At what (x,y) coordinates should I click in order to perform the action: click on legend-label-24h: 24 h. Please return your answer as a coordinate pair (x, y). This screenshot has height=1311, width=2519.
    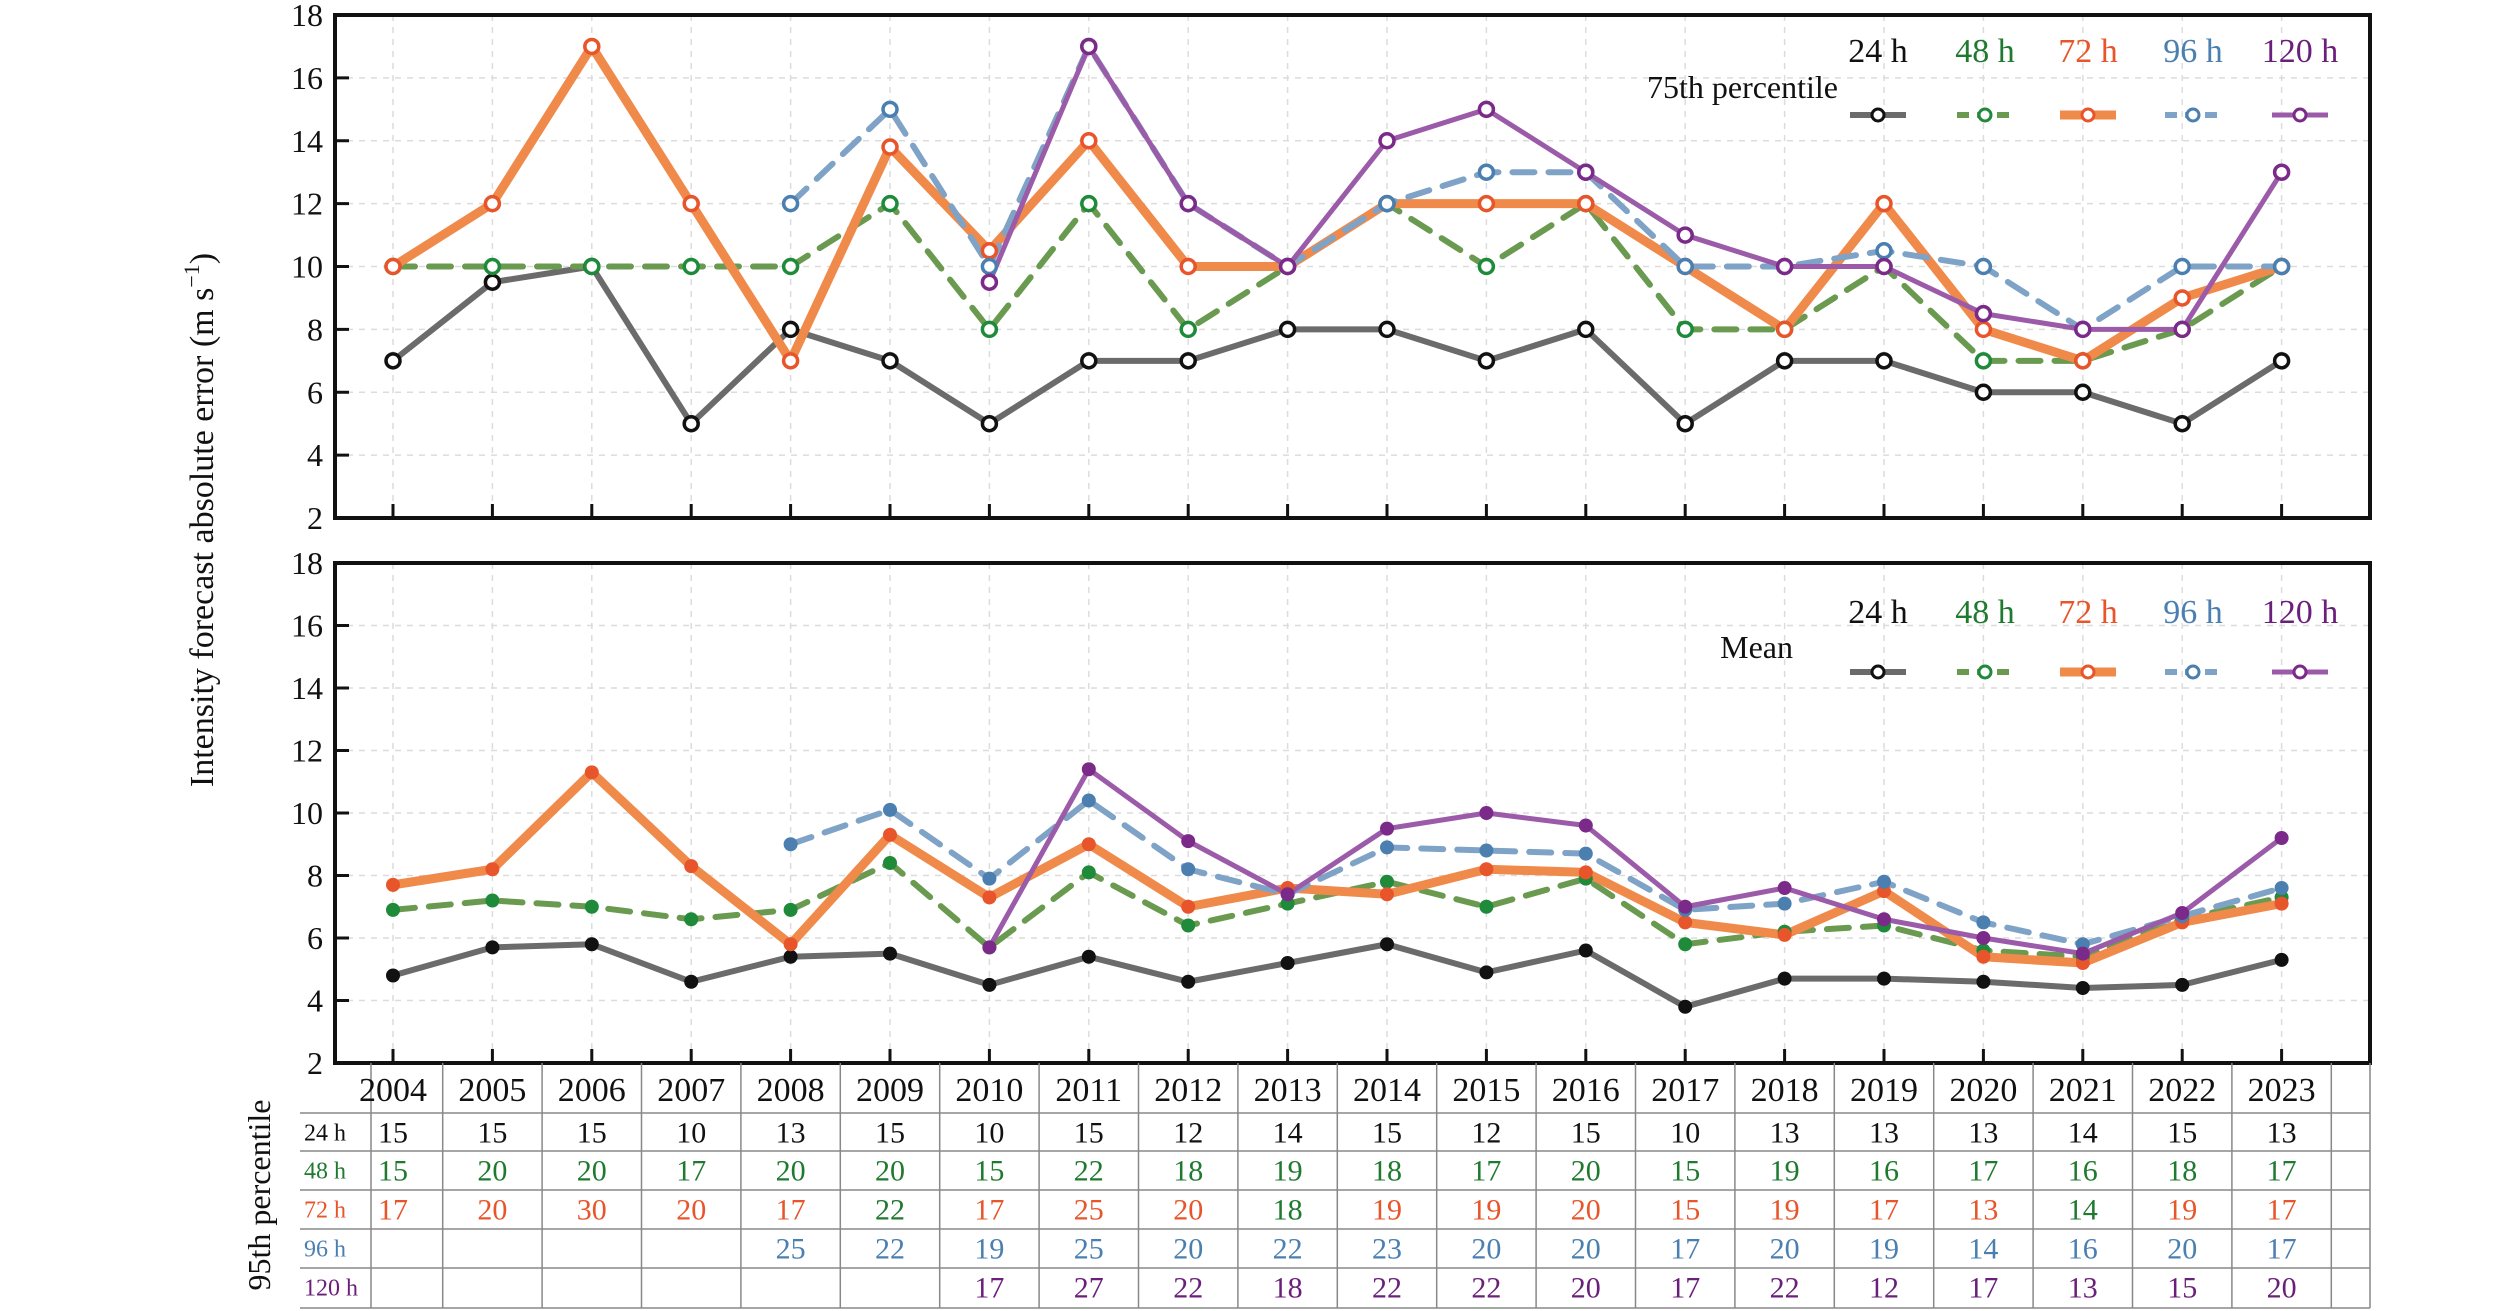
    Looking at the image, I should click on (1878, 51).